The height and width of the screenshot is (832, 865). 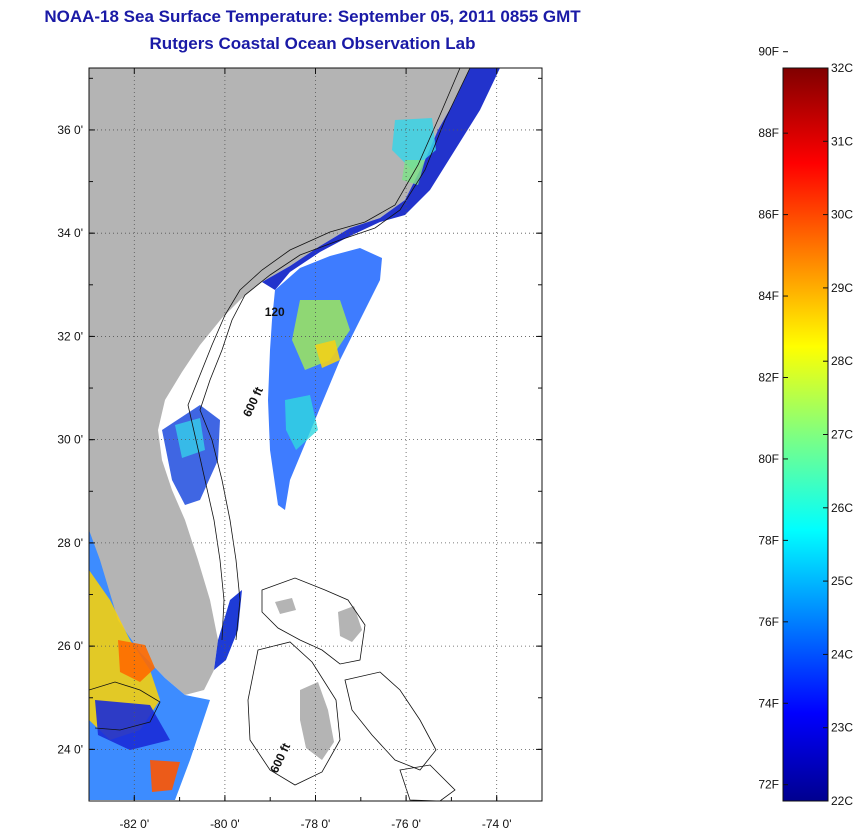 What do you see at coordinates (768, 622) in the screenshot?
I see `colorbar-label-f: 76F` at bounding box center [768, 622].